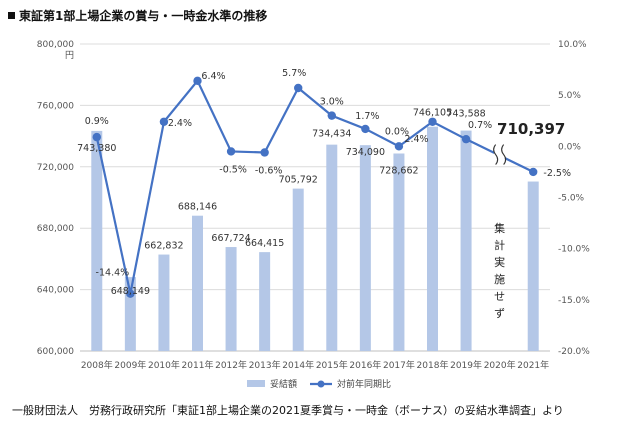 The image size is (640, 426). What do you see at coordinates (332, 102) in the screenshot?
I see `line-value-label: 3.0%` at bounding box center [332, 102].